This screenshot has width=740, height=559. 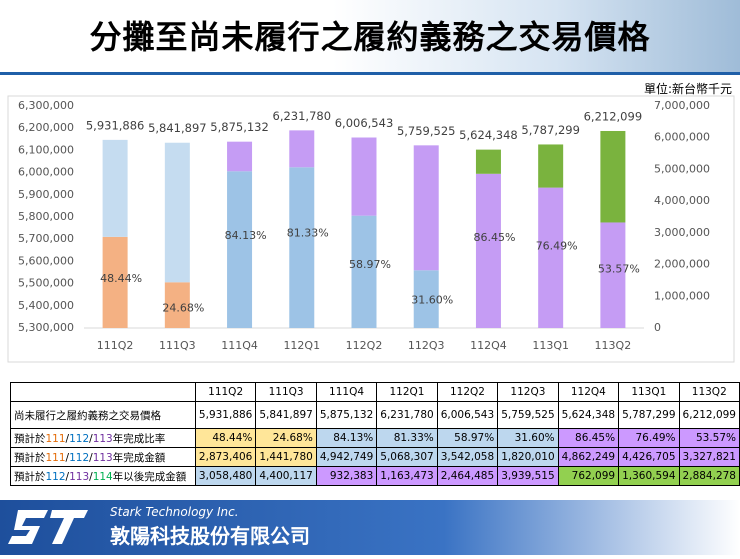 What do you see at coordinates (308, 233) in the screenshot?
I see `percent-label: 81.33%` at bounding box center [308, 233].